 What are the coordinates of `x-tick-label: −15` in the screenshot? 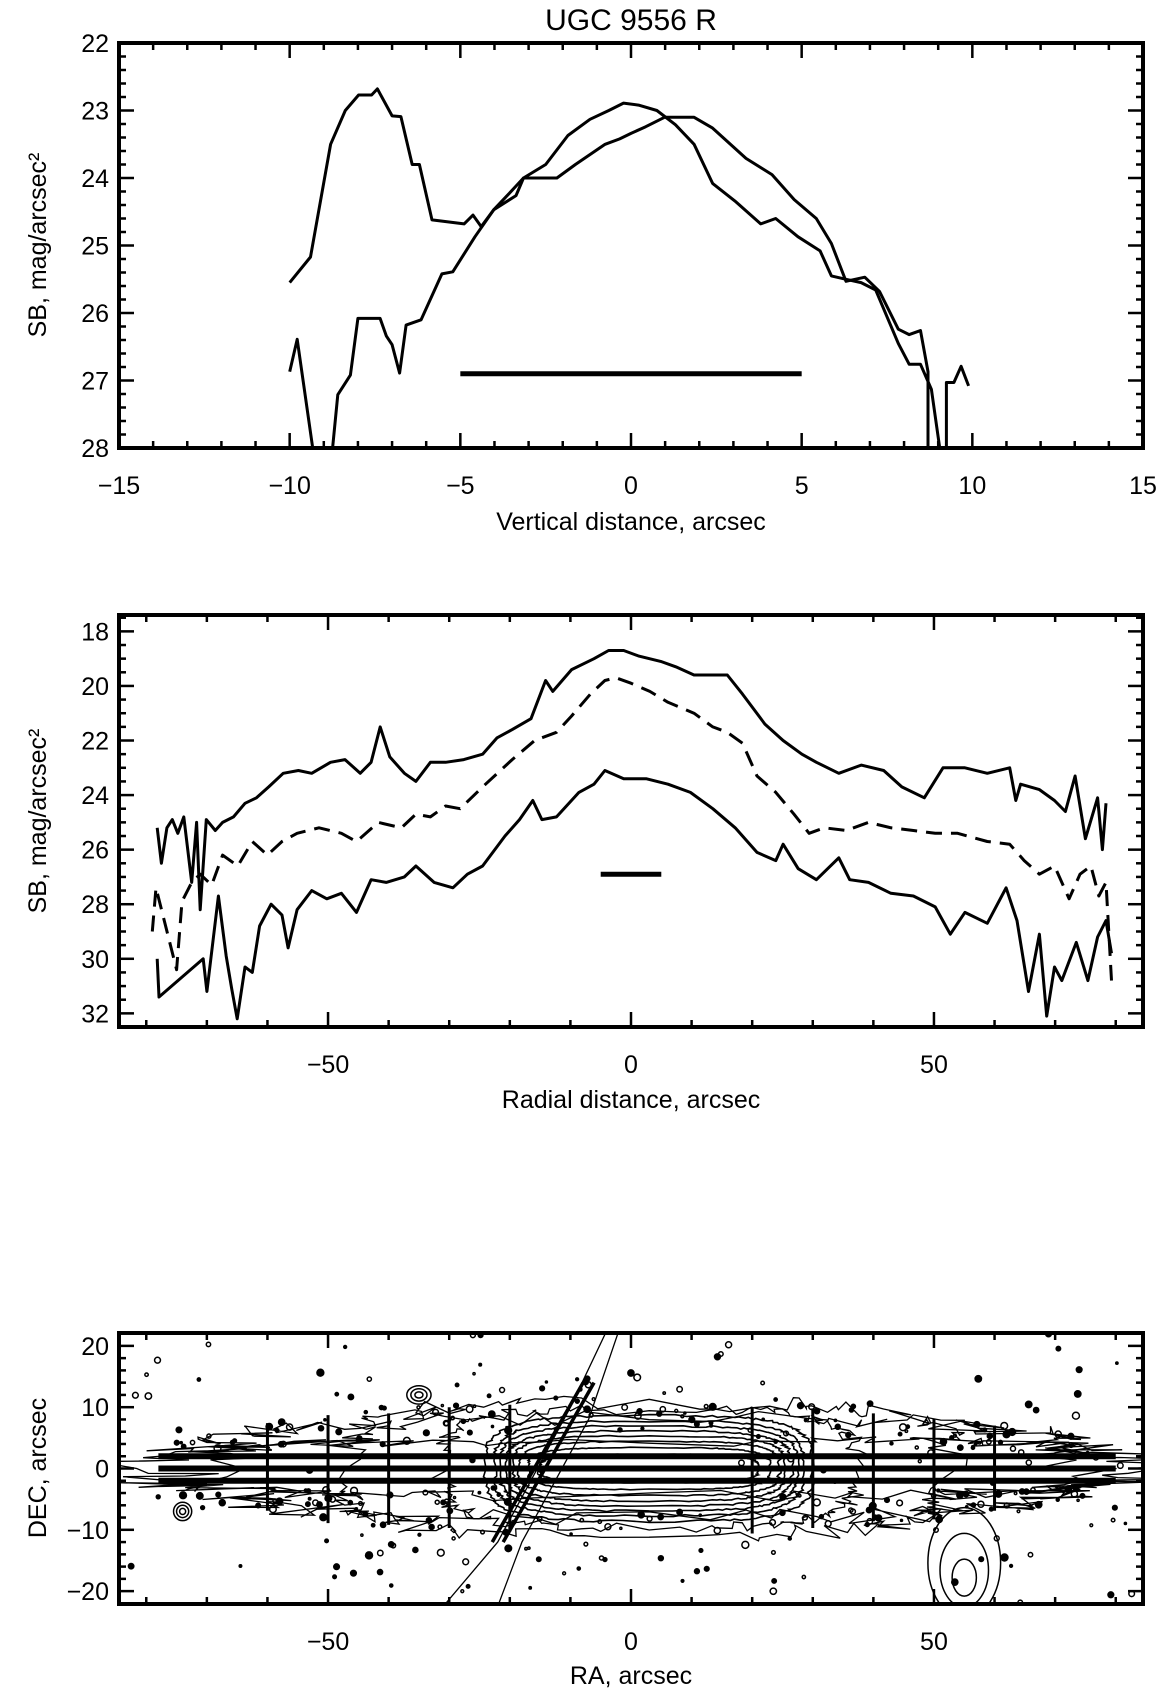 It's located at (119, 486).